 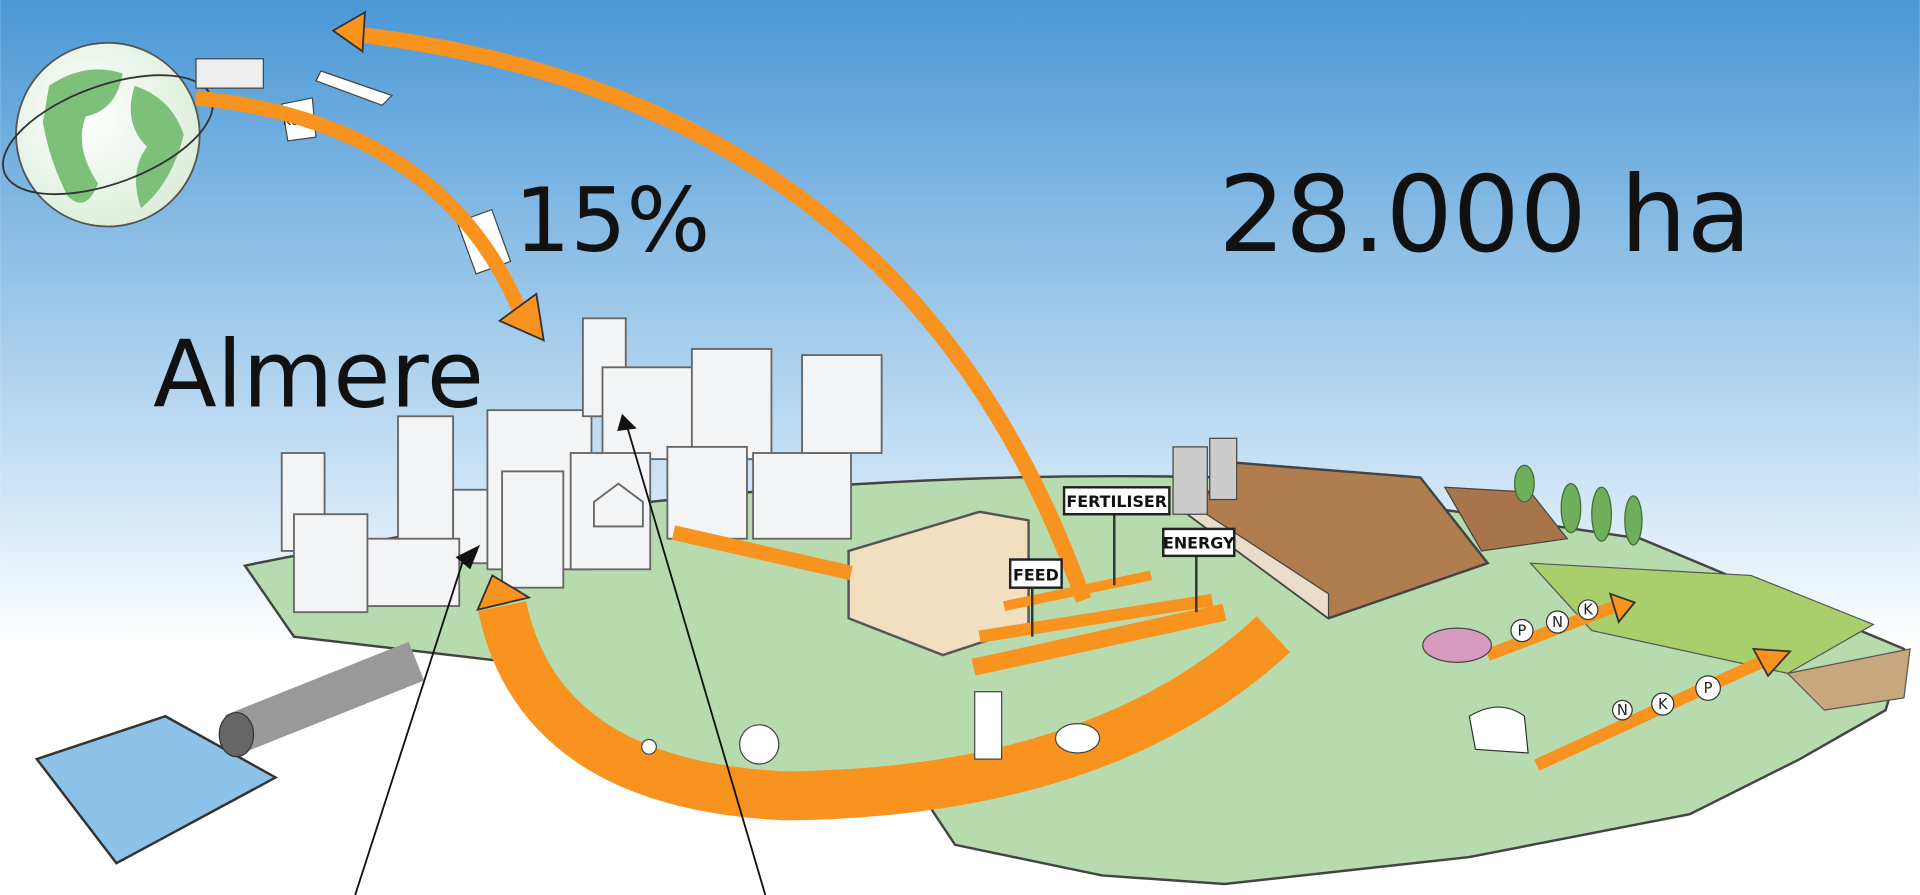 I want to click on pipe, so click(x=325, y=697).